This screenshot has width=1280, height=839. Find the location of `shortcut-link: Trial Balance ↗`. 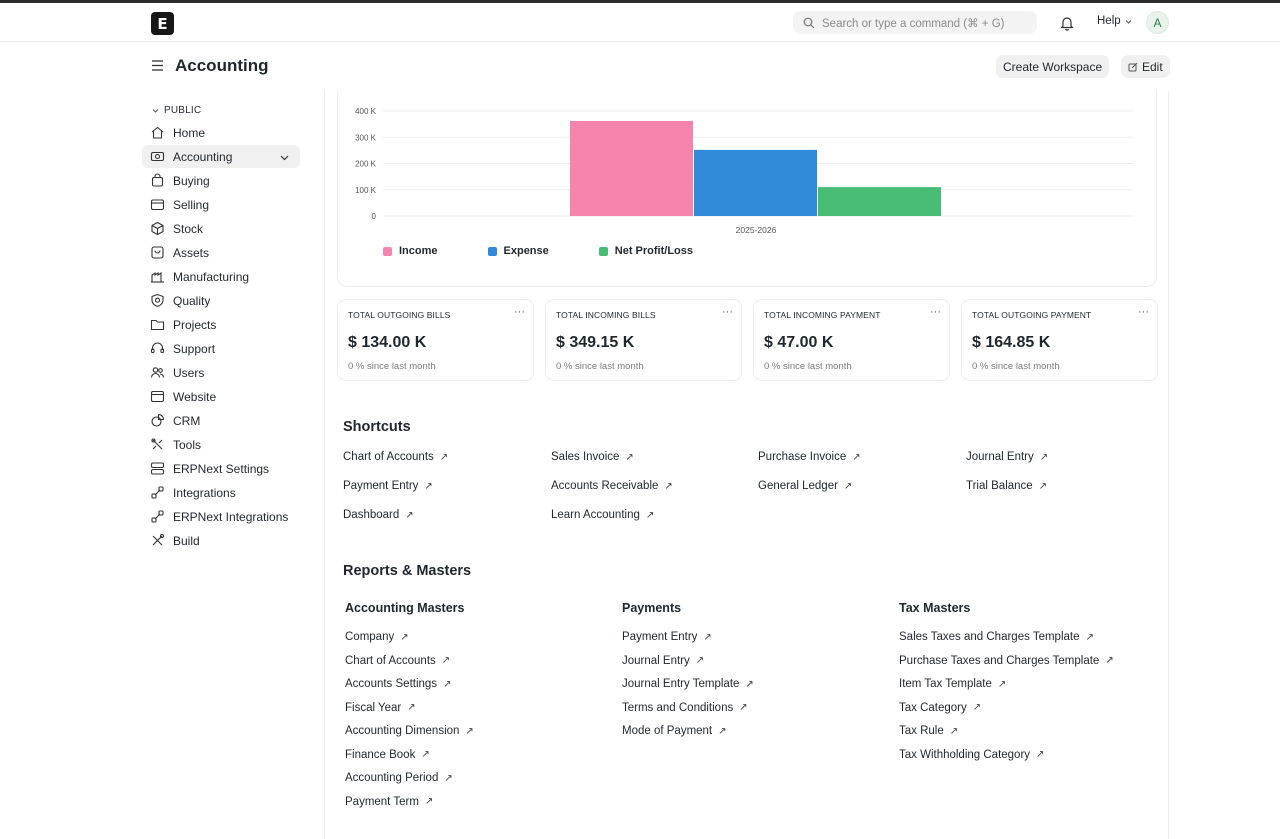

shortcut-link: Trial Balance ↗ is located at coordinates (1006, 486).